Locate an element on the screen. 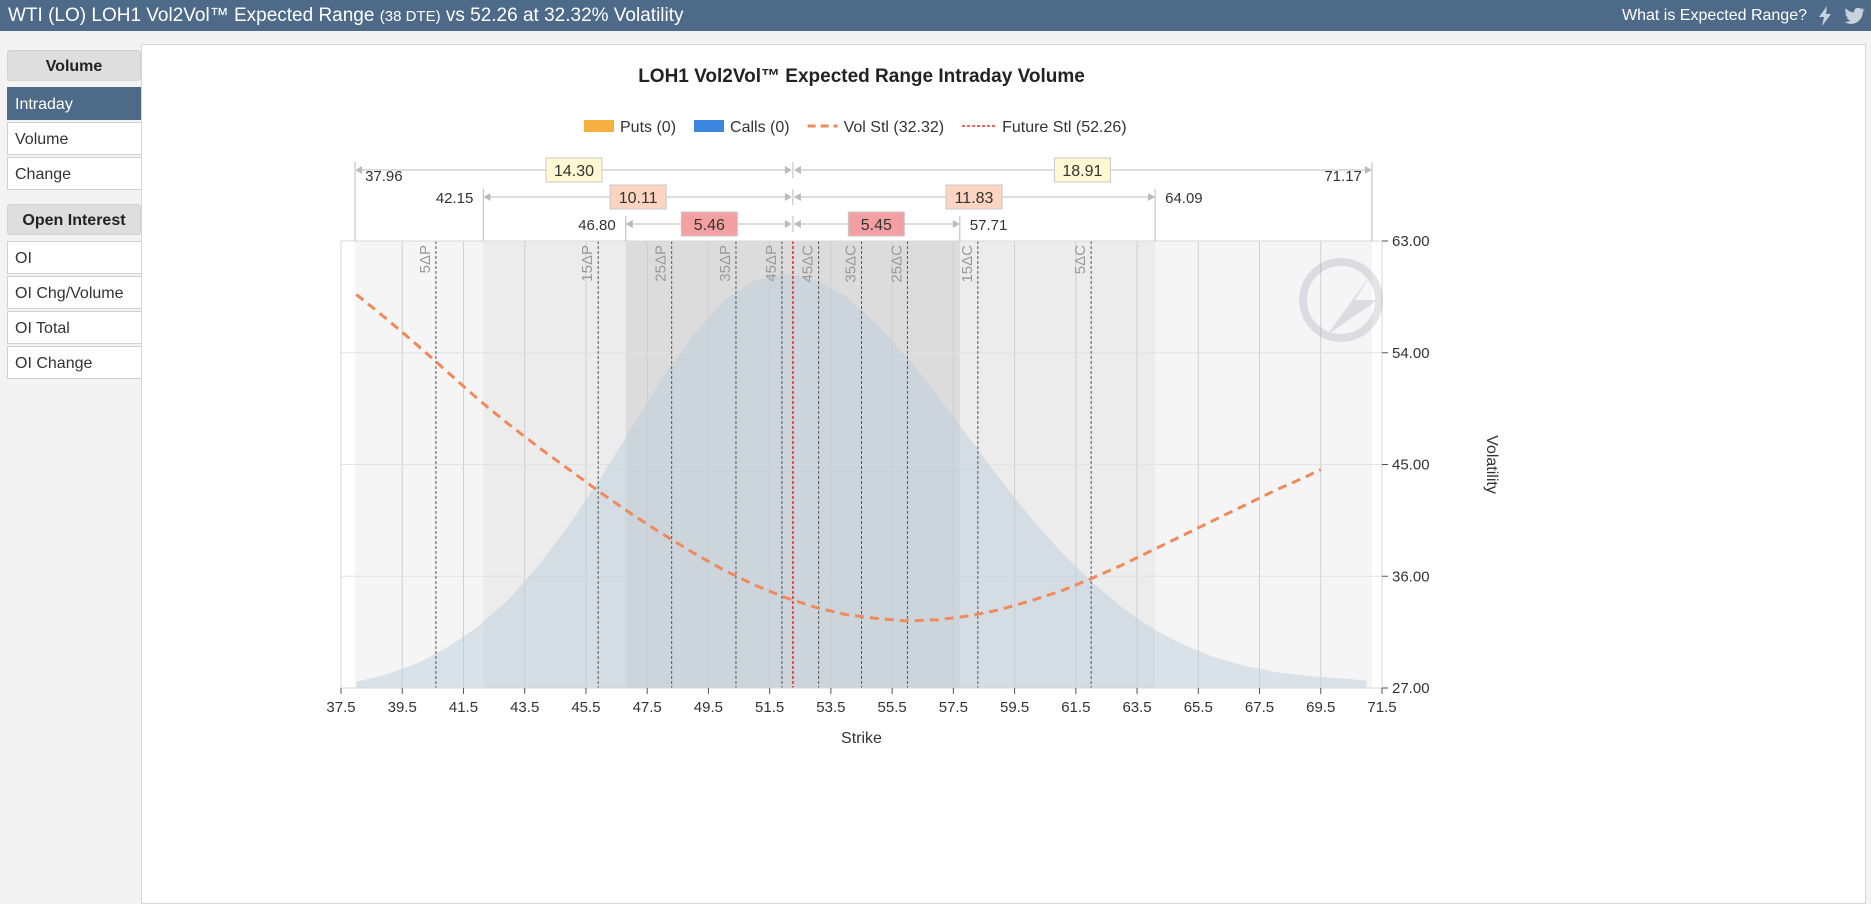 The image size is (1871, 904). range-width-low: 14.30 is located at coordinates (574, 171).